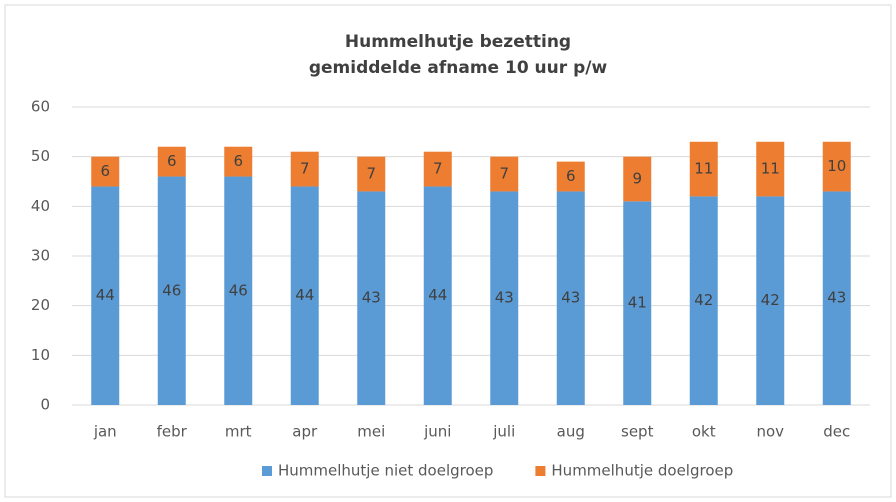  I want to click on x-tick-label: aug, so click(571, 432).